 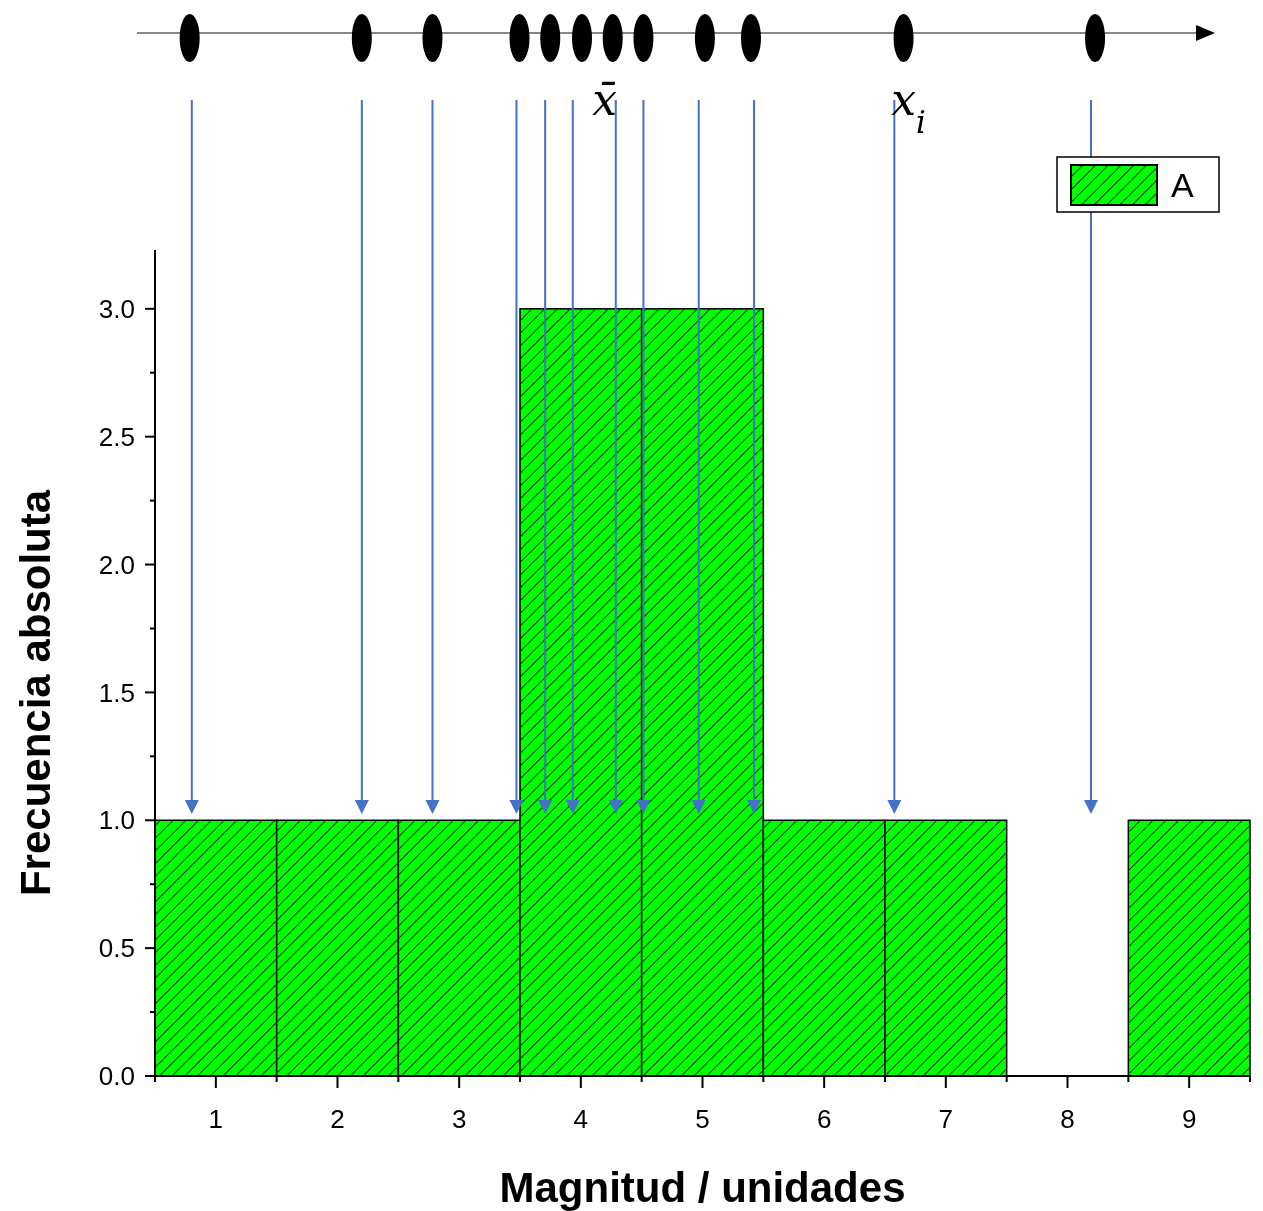 What do you see at coordinates (605, 99) in the screenshot?
I see `text: x̄` at bounding box center [605, 99].